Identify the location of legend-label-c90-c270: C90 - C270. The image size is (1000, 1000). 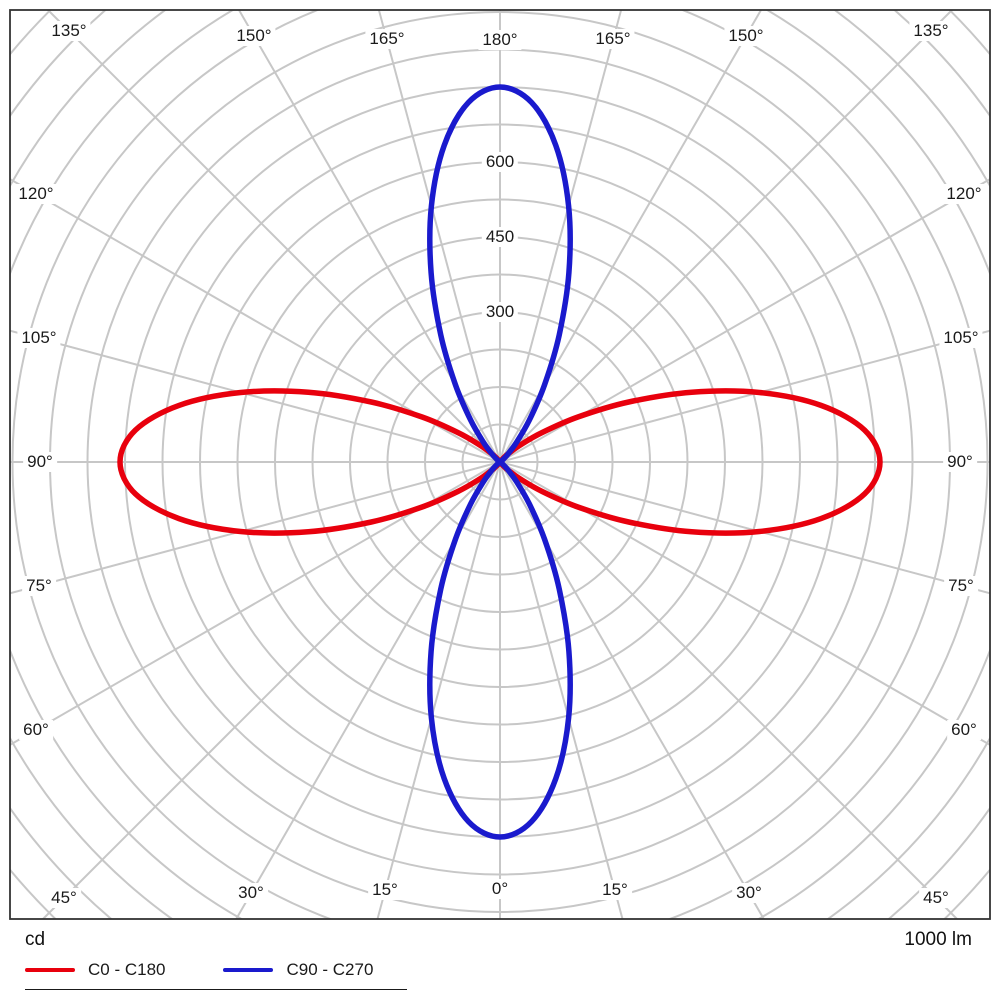
(330, 969).